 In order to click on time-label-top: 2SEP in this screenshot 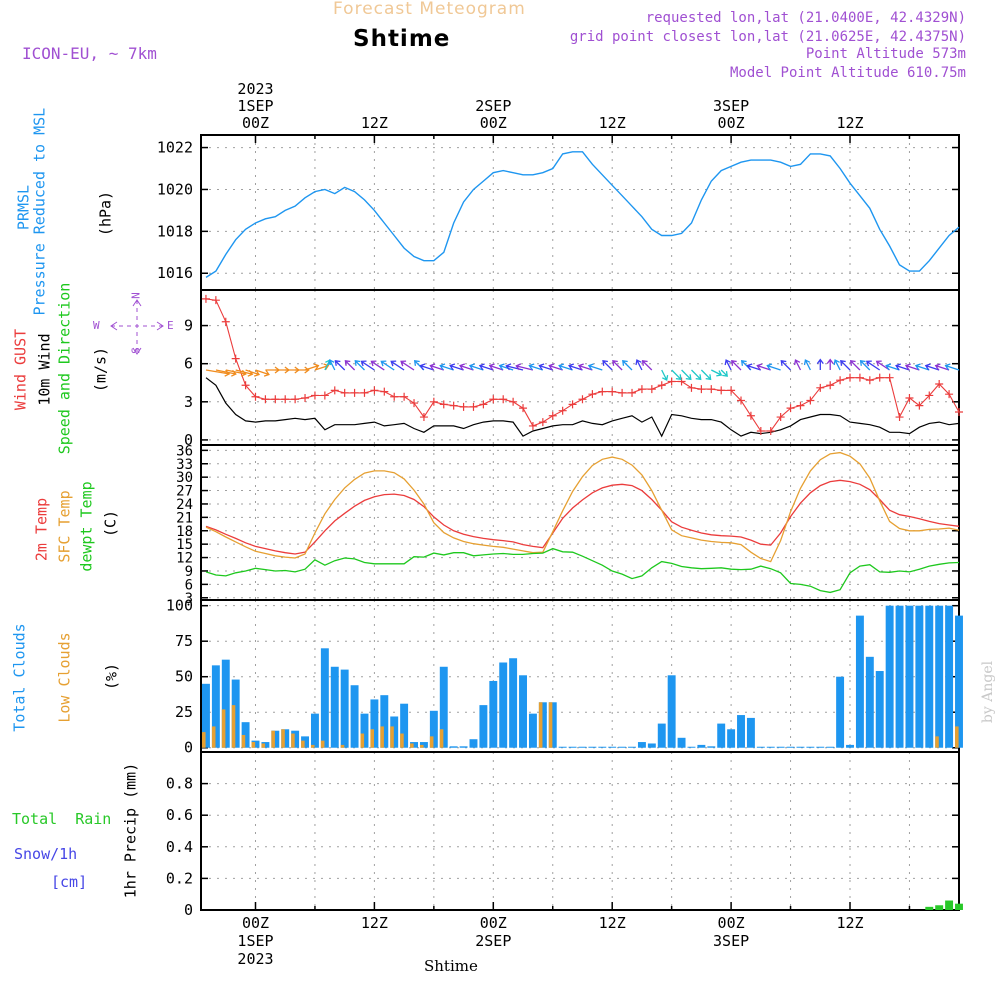, I will do `click(493, 106)`.